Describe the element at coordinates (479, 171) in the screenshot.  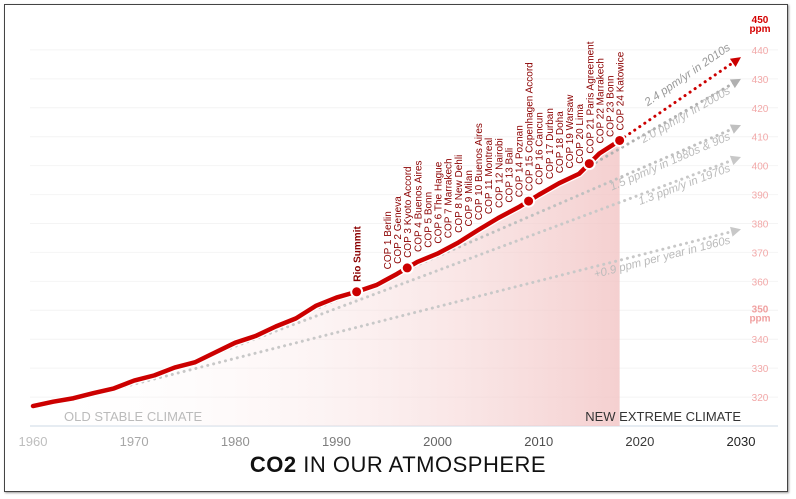
I see `event-label: COP 10 Buenos Aires` at that location.